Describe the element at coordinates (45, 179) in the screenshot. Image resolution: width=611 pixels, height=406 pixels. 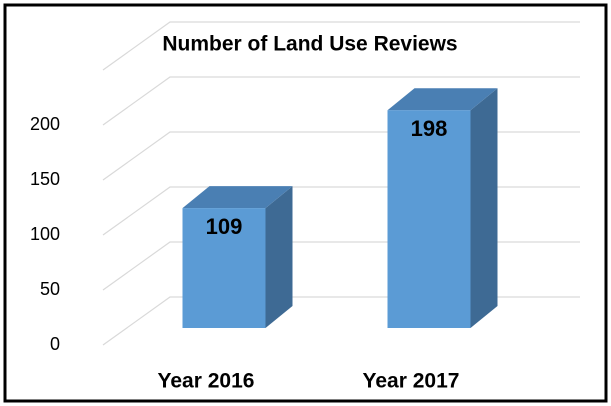
I see `y-tick-label: 150` at that location.